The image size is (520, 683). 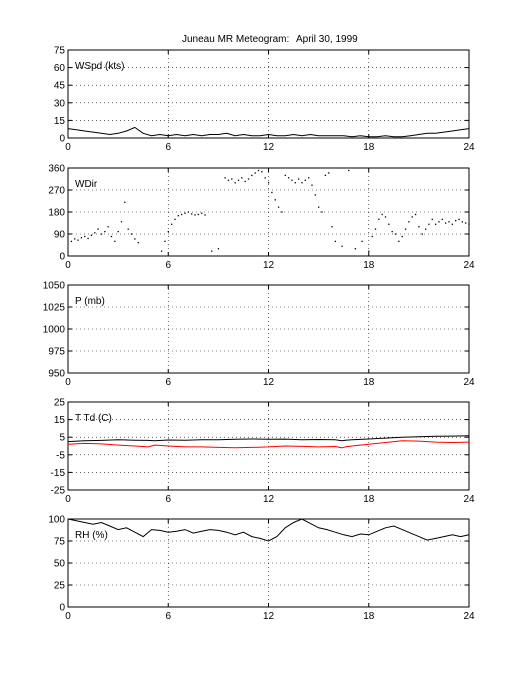 What do you see at coordinates (99, 66) in the screenshot?
I see `panel-label: WSpd (kts)` at bounding box center [99, 66].